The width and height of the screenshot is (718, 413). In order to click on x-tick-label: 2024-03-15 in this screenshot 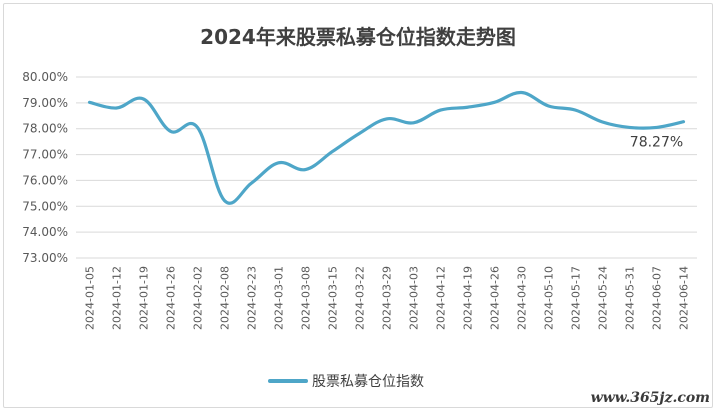, I will do `click(333, 298)`.